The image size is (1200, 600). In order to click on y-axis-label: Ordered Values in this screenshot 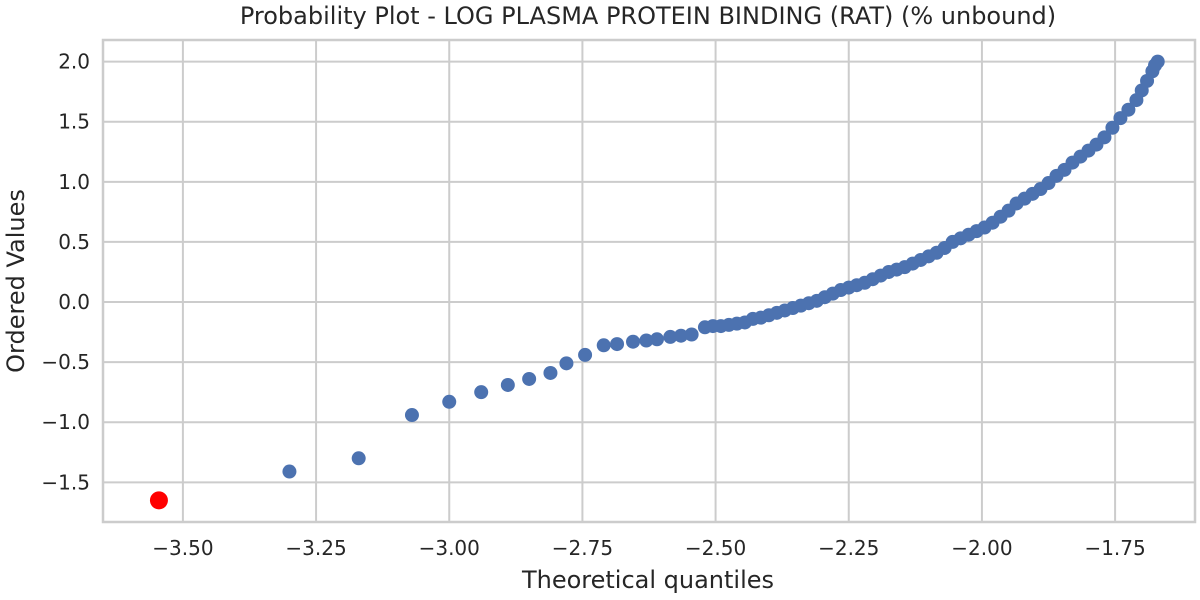, I will do `click(16, 281)`.